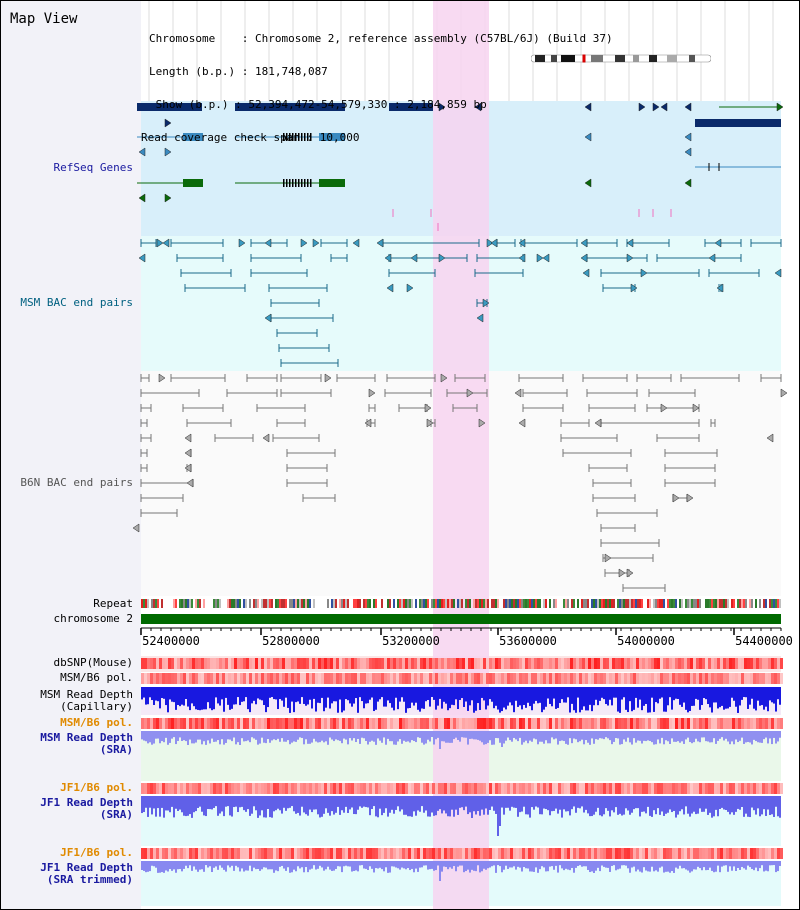  I want to click on exon-mark, so click(302, 137).